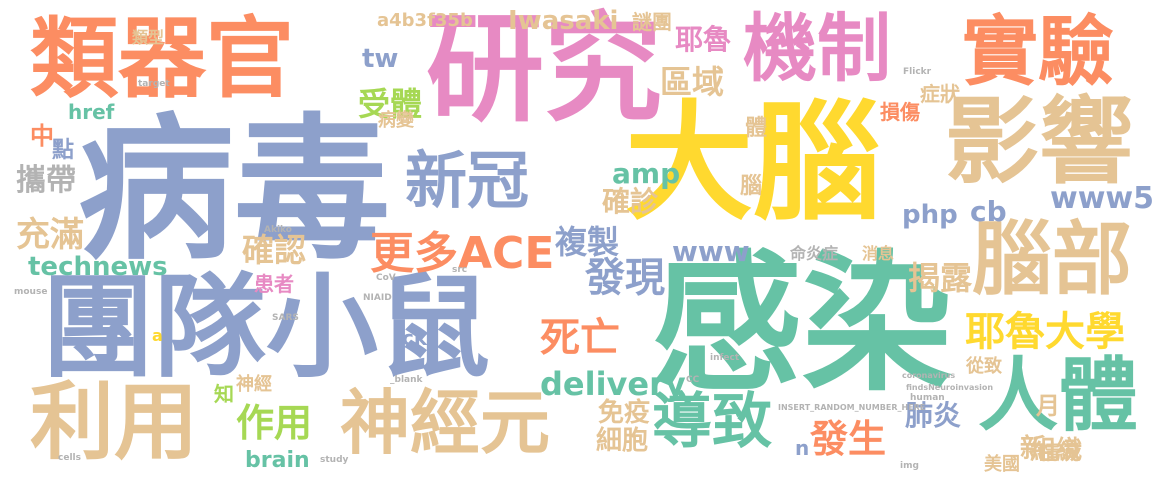 Image resolution: width=1175 pixels, height=482 pixels. Describe the element at coordinates (652, 22) in the screenshot. I see `word-mituan: 謎團` at that location.